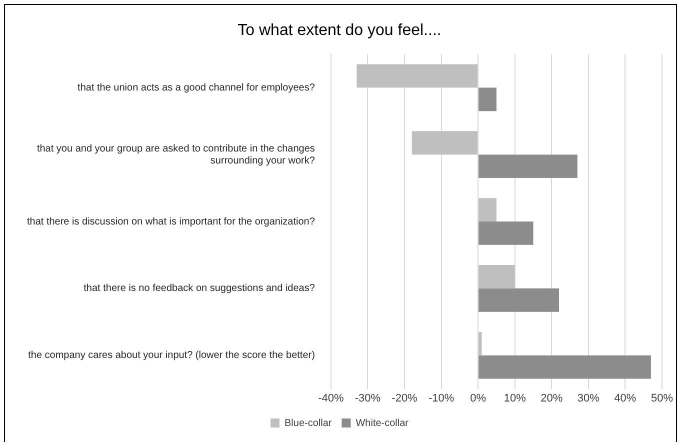  Describe the element at coordinates (625, 398) in the screenshot. I see `x-tick-label: 40%` at that location.